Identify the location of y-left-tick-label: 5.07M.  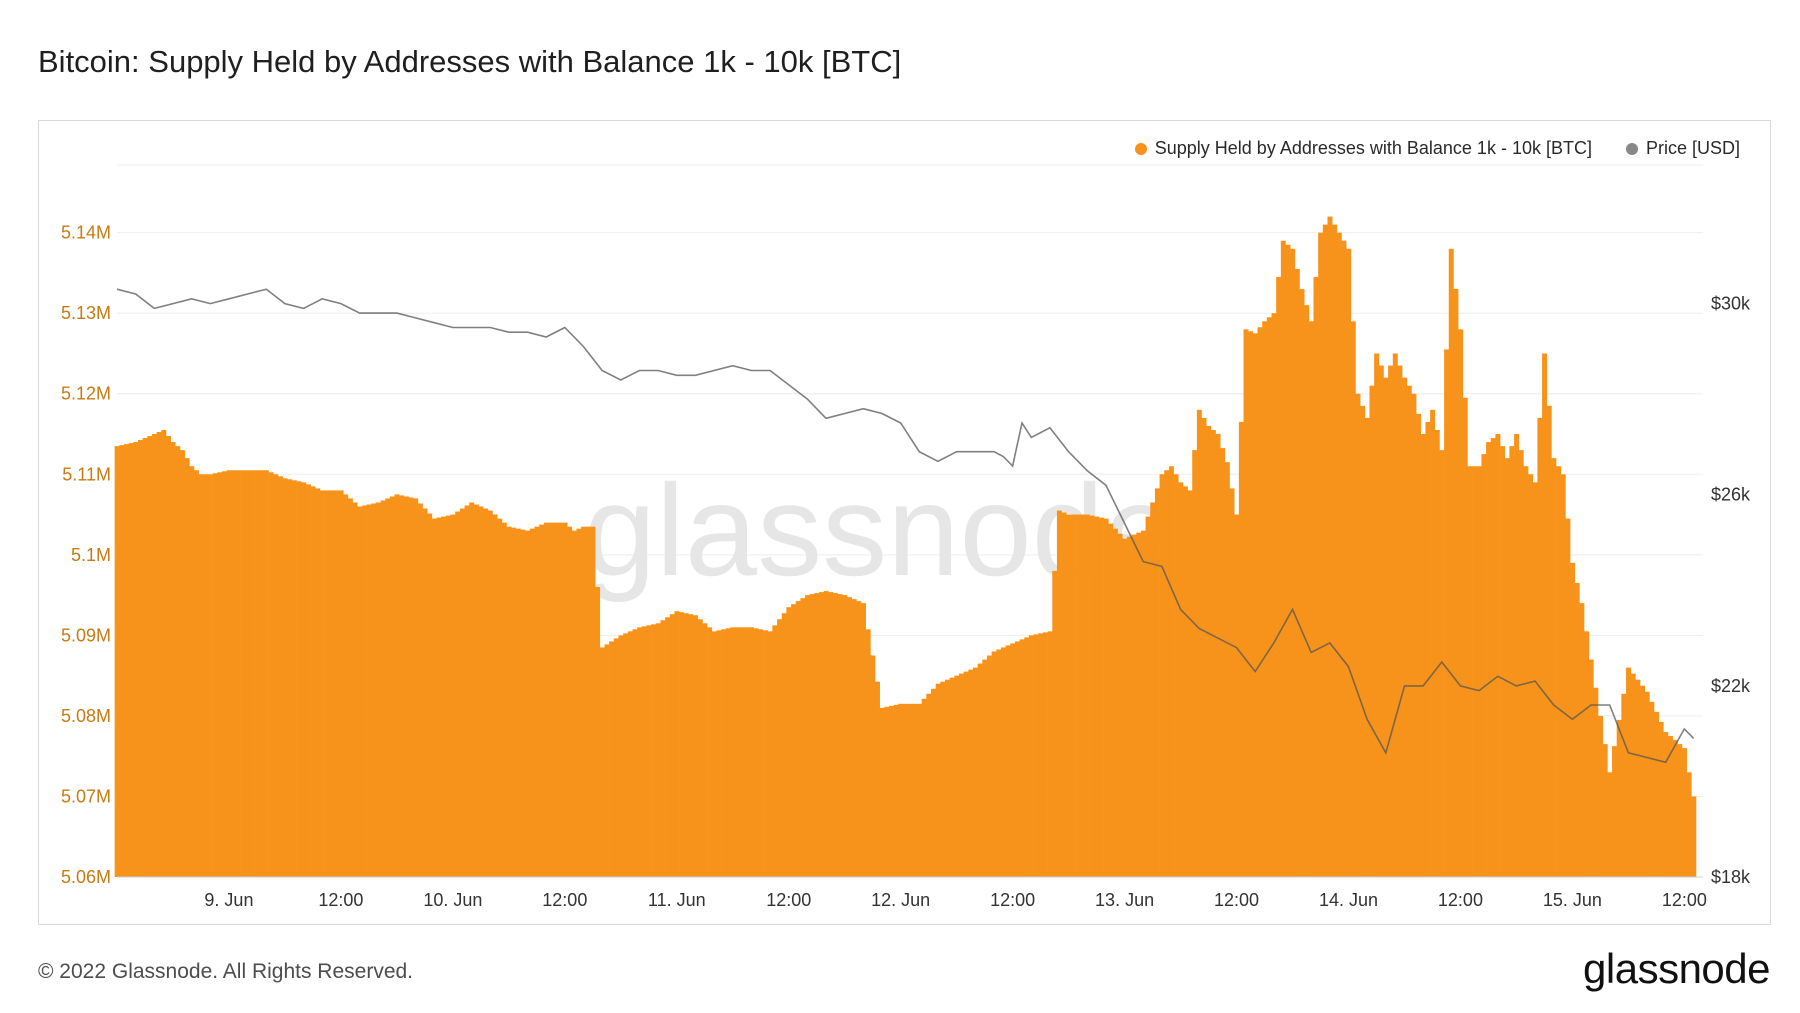
(86, 796).